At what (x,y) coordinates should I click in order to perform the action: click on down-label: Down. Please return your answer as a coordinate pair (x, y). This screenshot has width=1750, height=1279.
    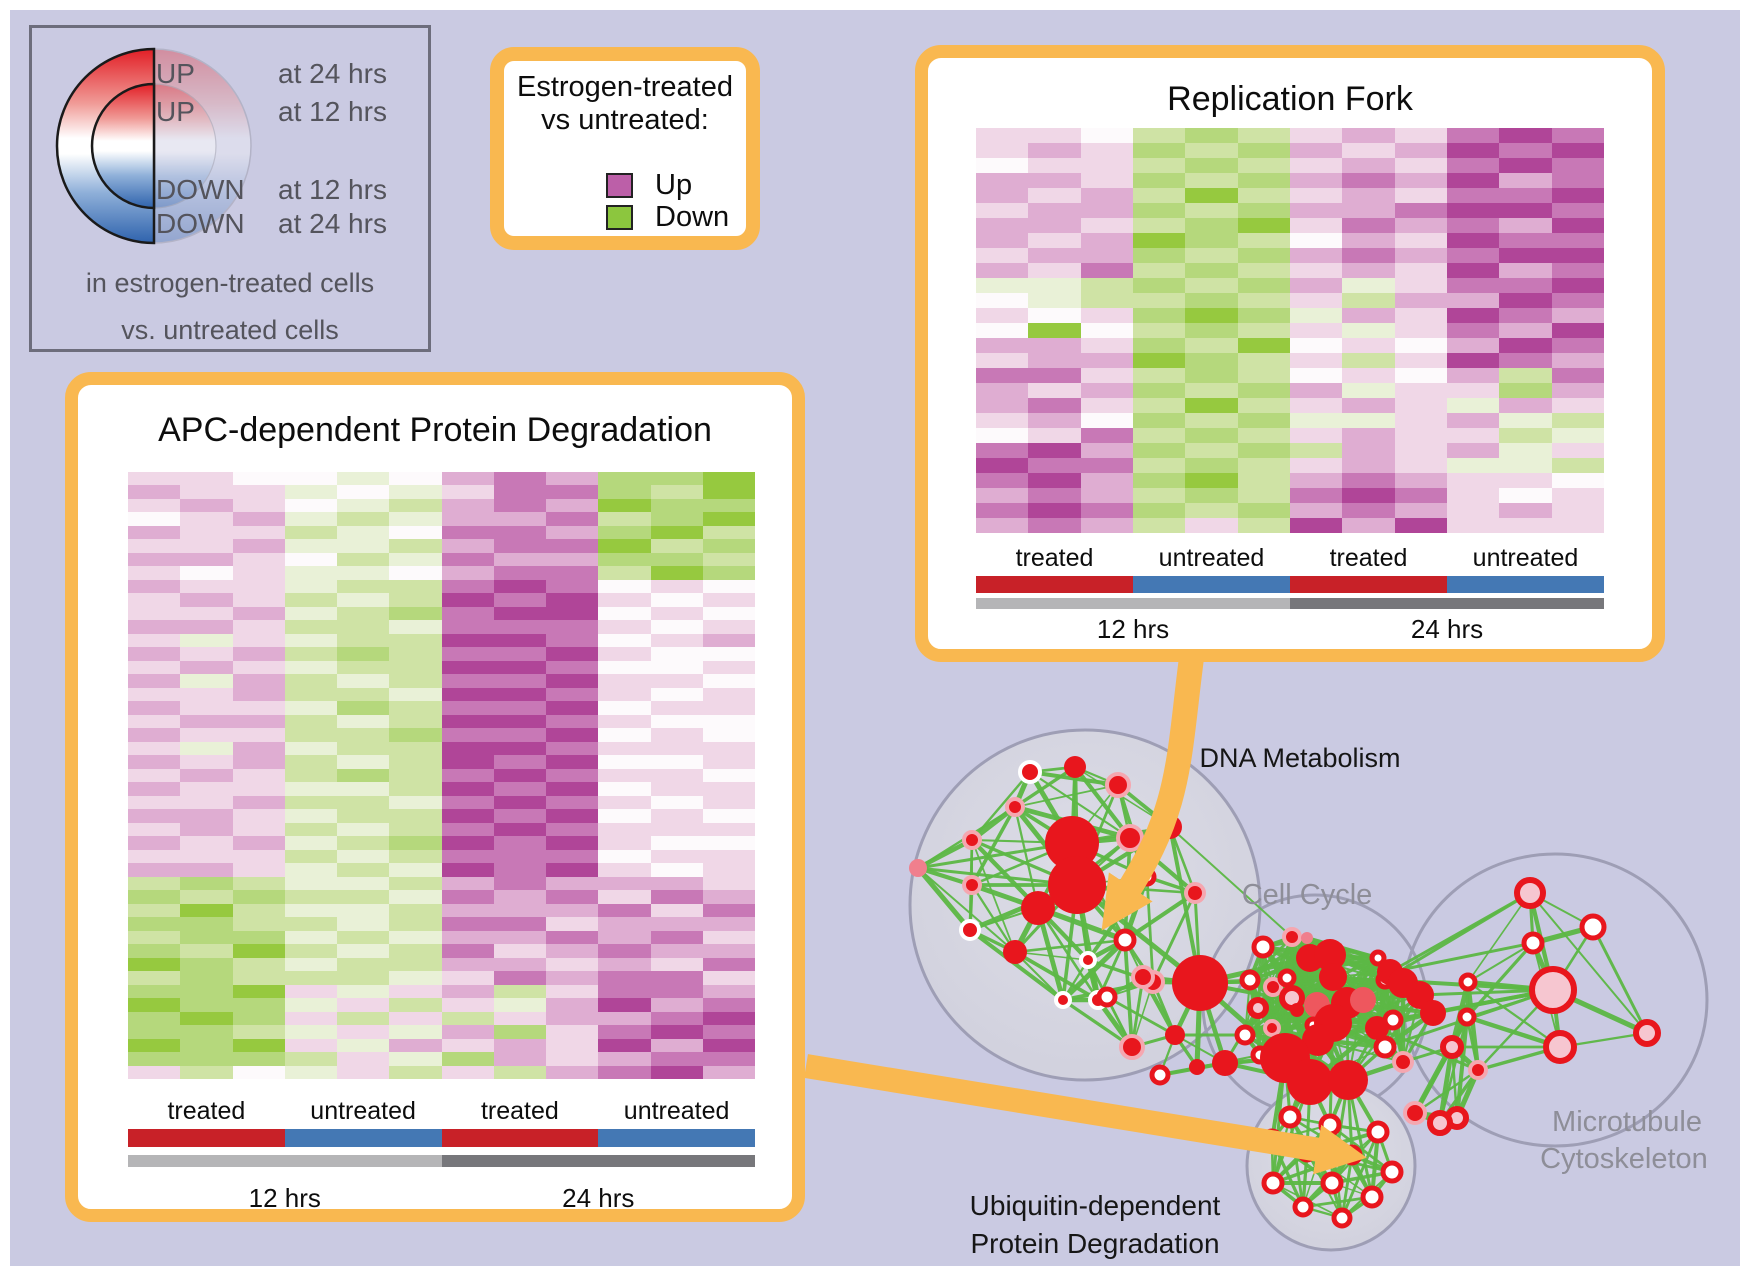
    Looking at the image, I should click on (692, 217).